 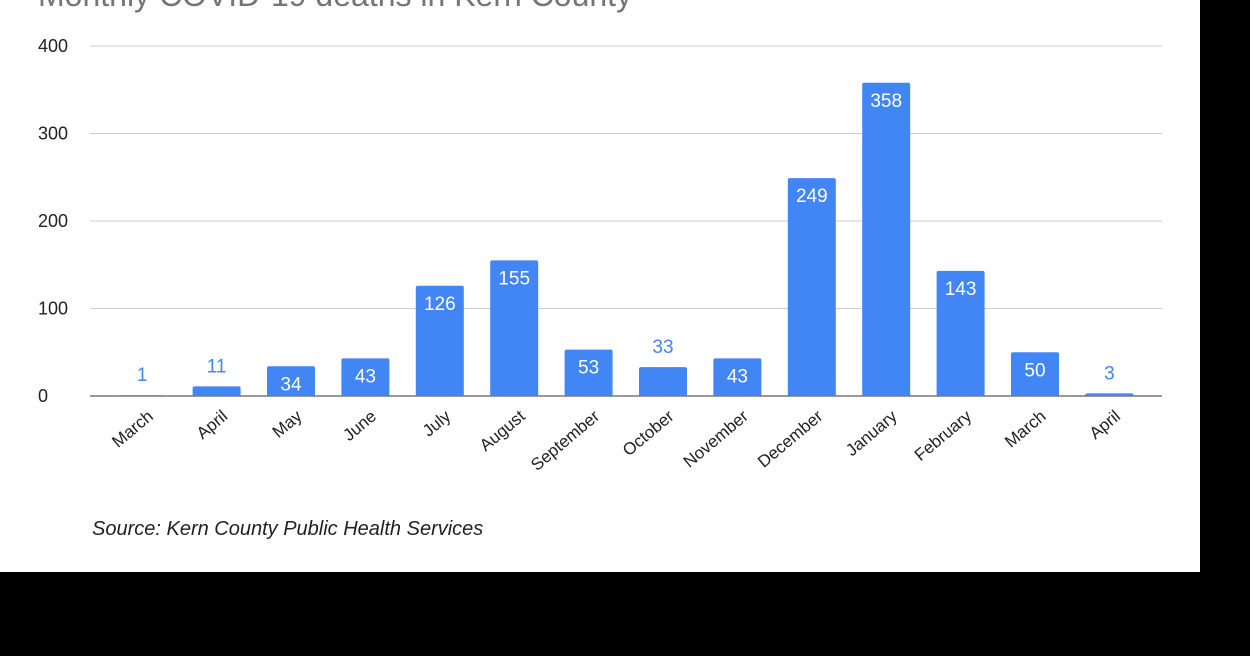 I want to click on data-label: 249, so click(x=812, y=196).